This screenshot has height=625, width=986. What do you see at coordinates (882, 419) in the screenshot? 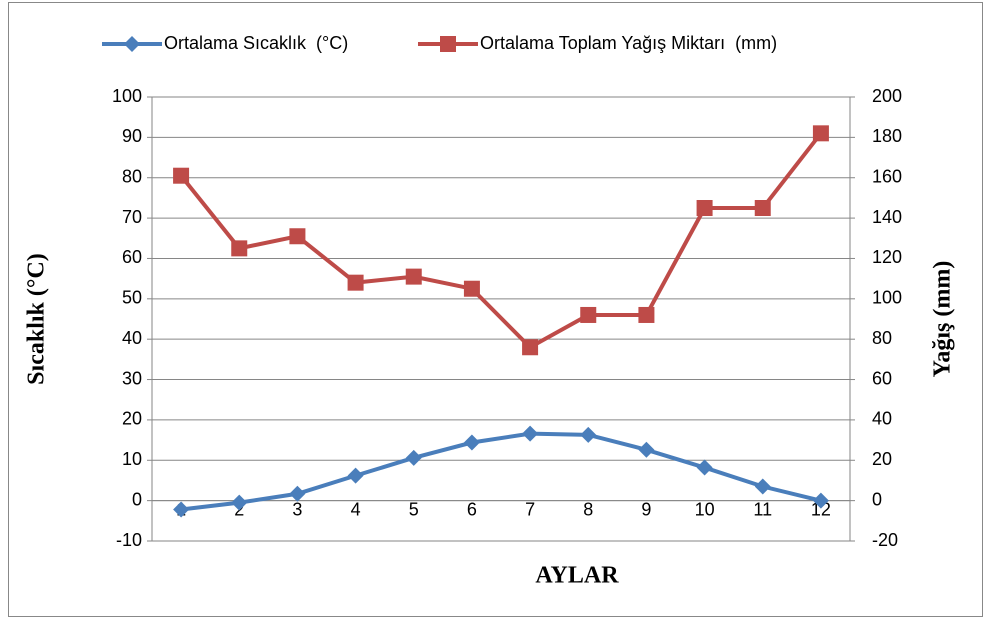
I see `y2-tick-label: 40` at bounding box center [882, 419].